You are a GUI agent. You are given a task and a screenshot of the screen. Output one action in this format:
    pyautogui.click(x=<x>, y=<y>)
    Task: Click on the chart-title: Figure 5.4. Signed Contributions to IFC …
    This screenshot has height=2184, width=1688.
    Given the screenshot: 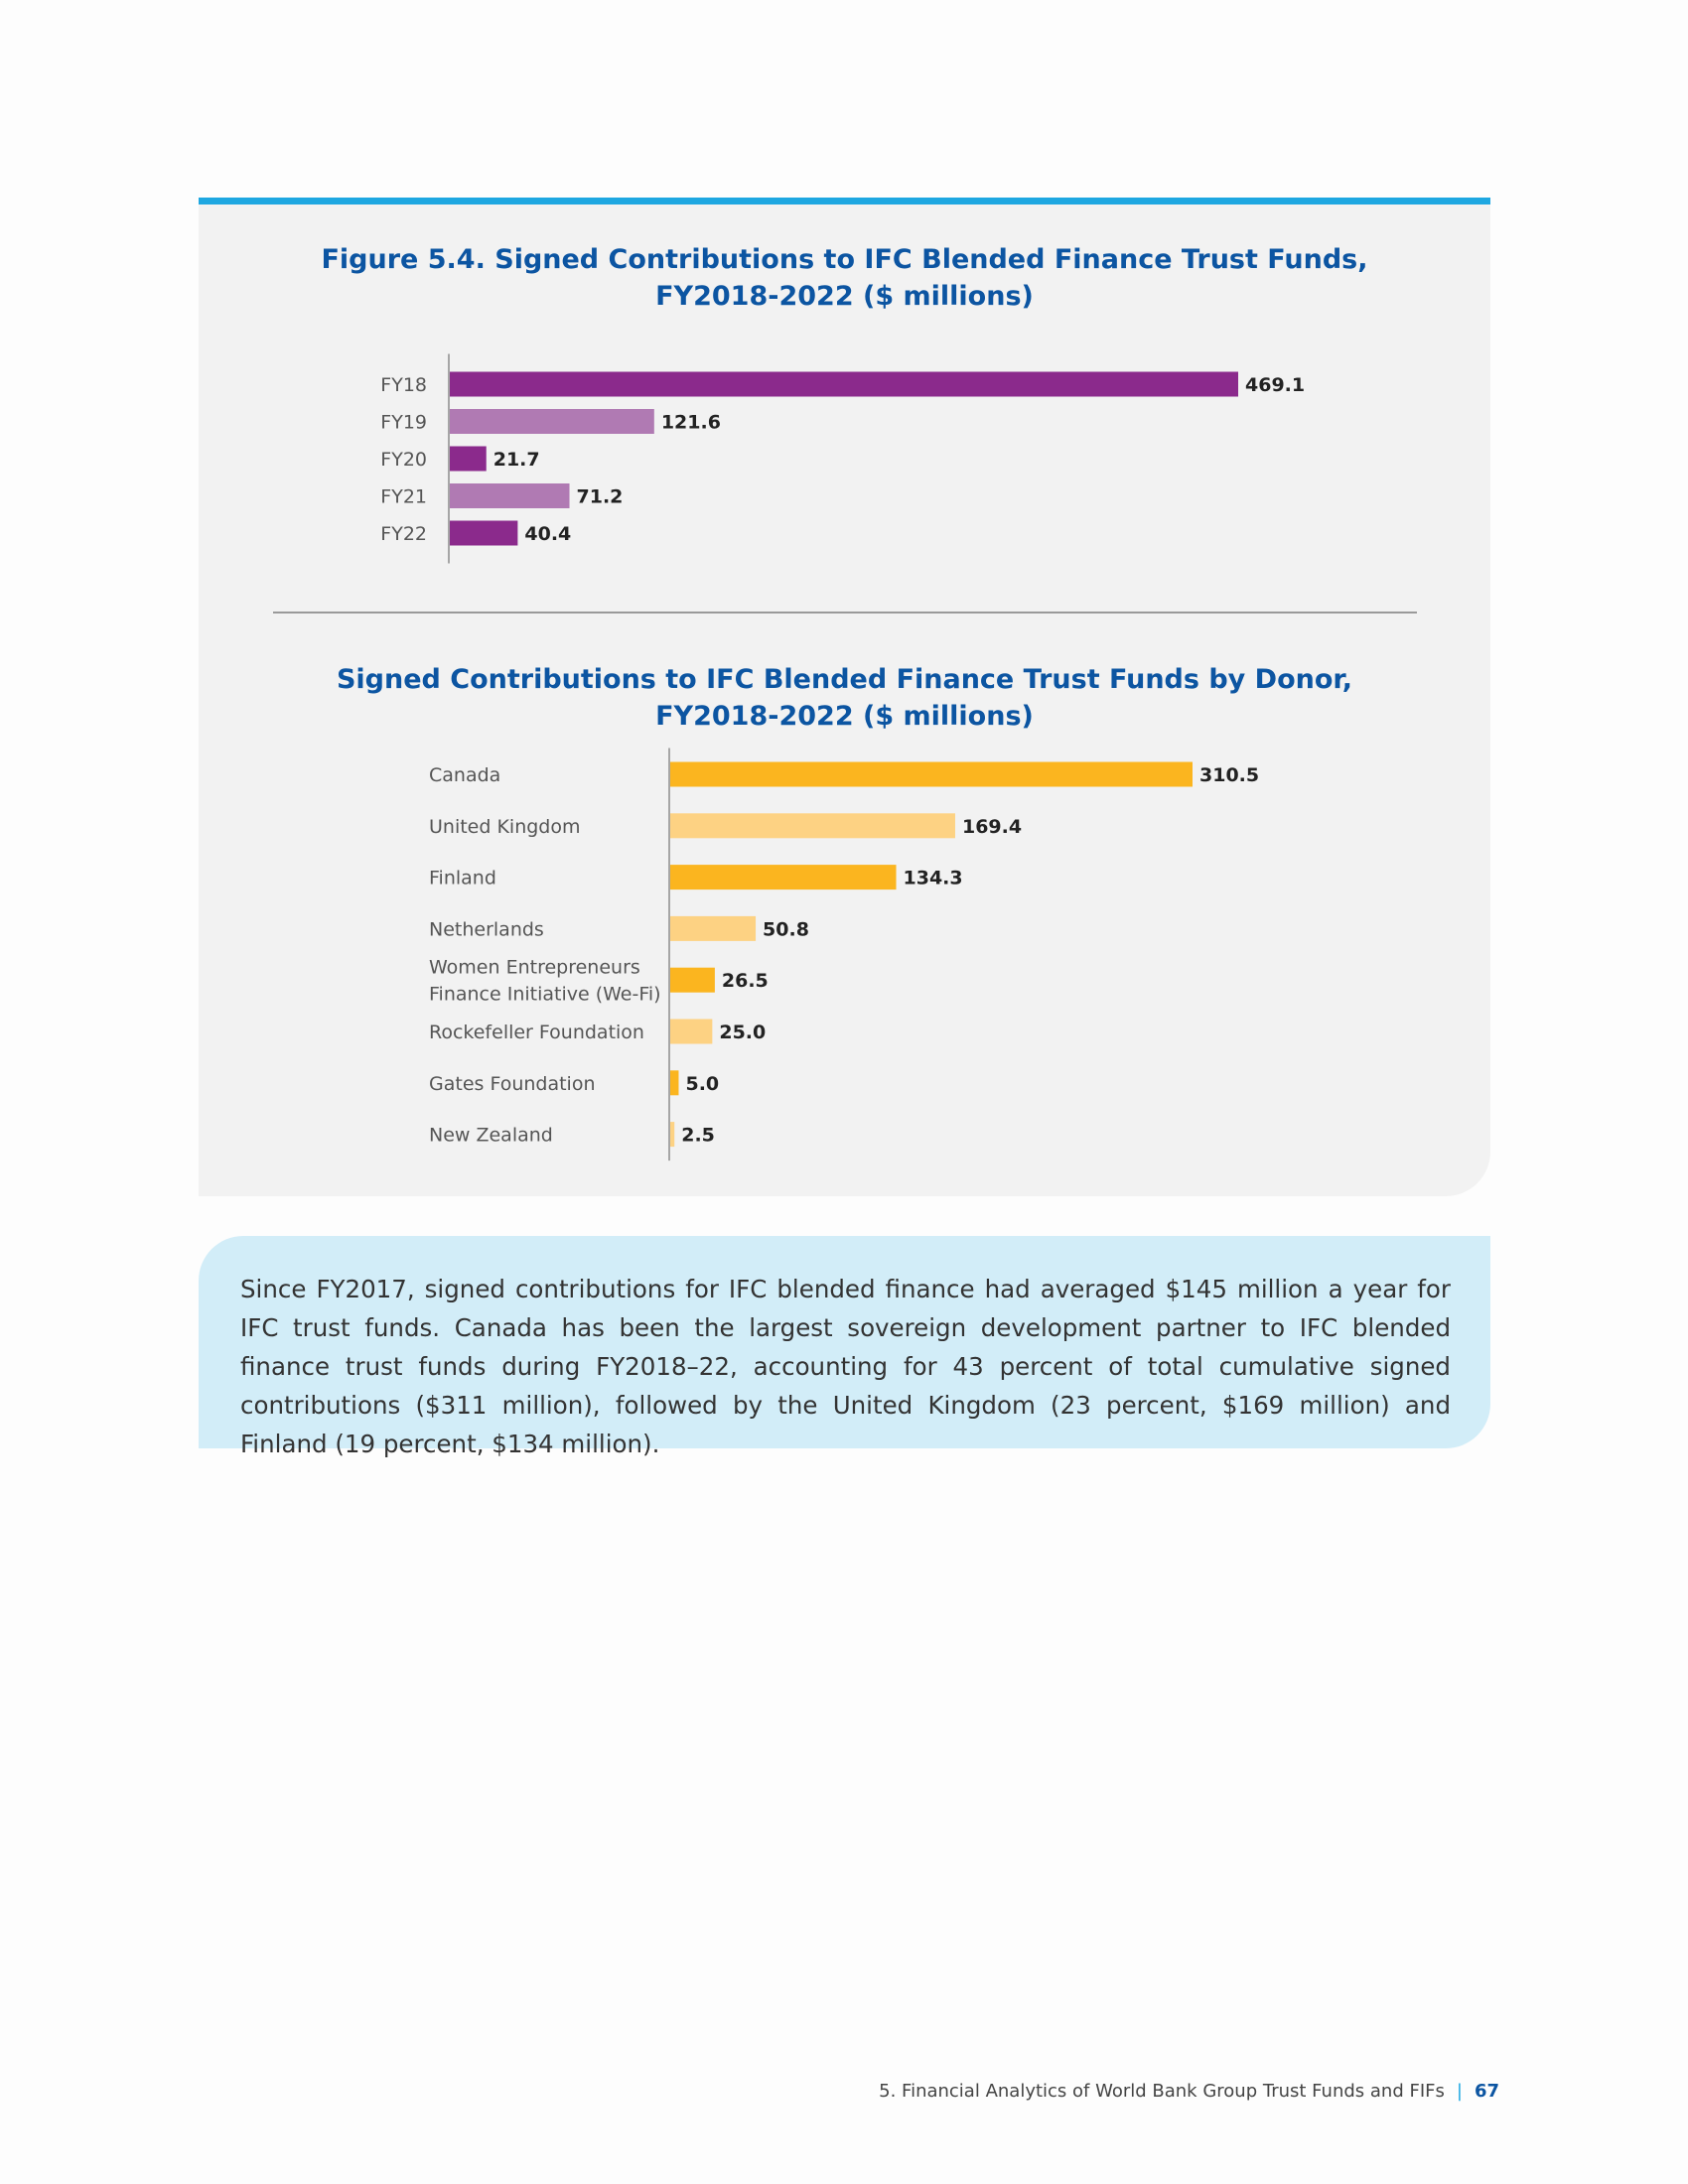 What is the action you would take?
    pyautogui.click(x=844, y=278)
    